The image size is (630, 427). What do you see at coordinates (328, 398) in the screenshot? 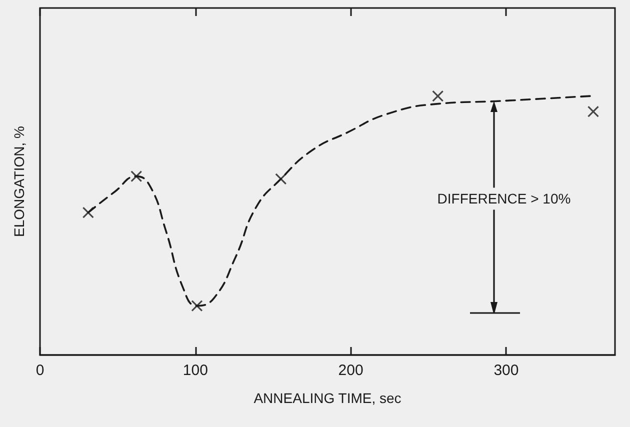
I see `x-axis-title: ANNEALING TIME, sec` at bounding box center [328, 398].